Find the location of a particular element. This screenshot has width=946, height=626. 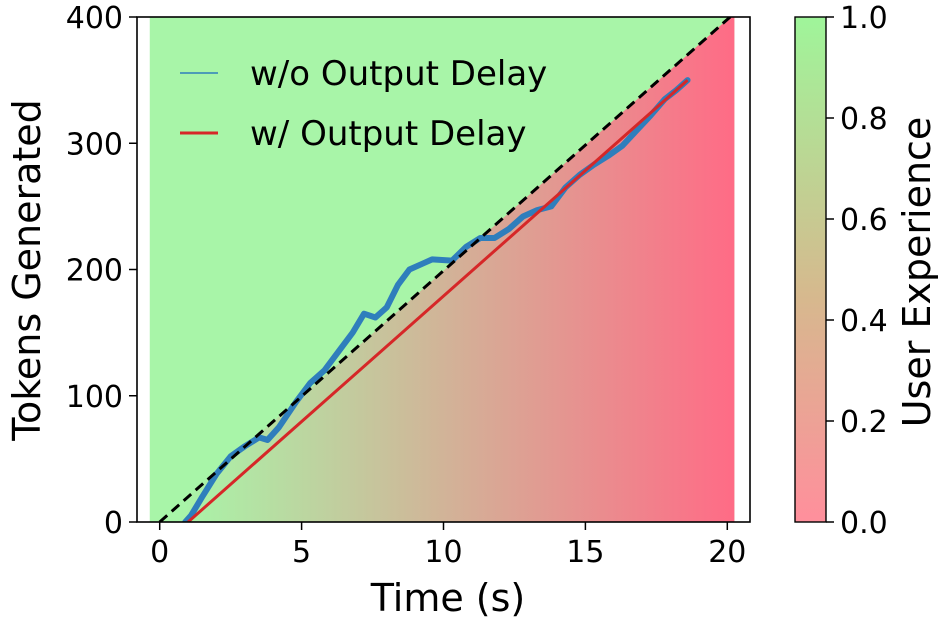

y-tick-label: 200 is located at coordinates (94, 271).